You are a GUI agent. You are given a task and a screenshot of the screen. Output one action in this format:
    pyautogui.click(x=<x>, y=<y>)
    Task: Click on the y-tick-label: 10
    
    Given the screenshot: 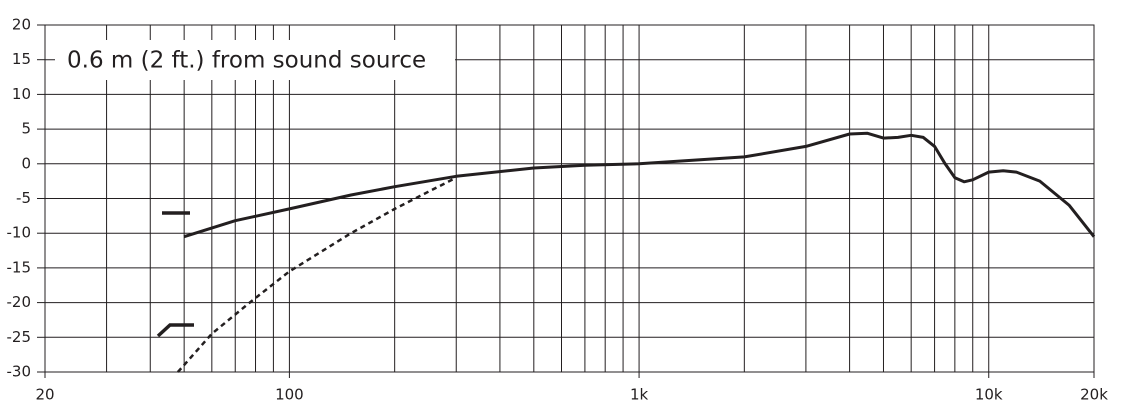 What is the action you would take?
    pyautogui.click(x=21, y=94)
    